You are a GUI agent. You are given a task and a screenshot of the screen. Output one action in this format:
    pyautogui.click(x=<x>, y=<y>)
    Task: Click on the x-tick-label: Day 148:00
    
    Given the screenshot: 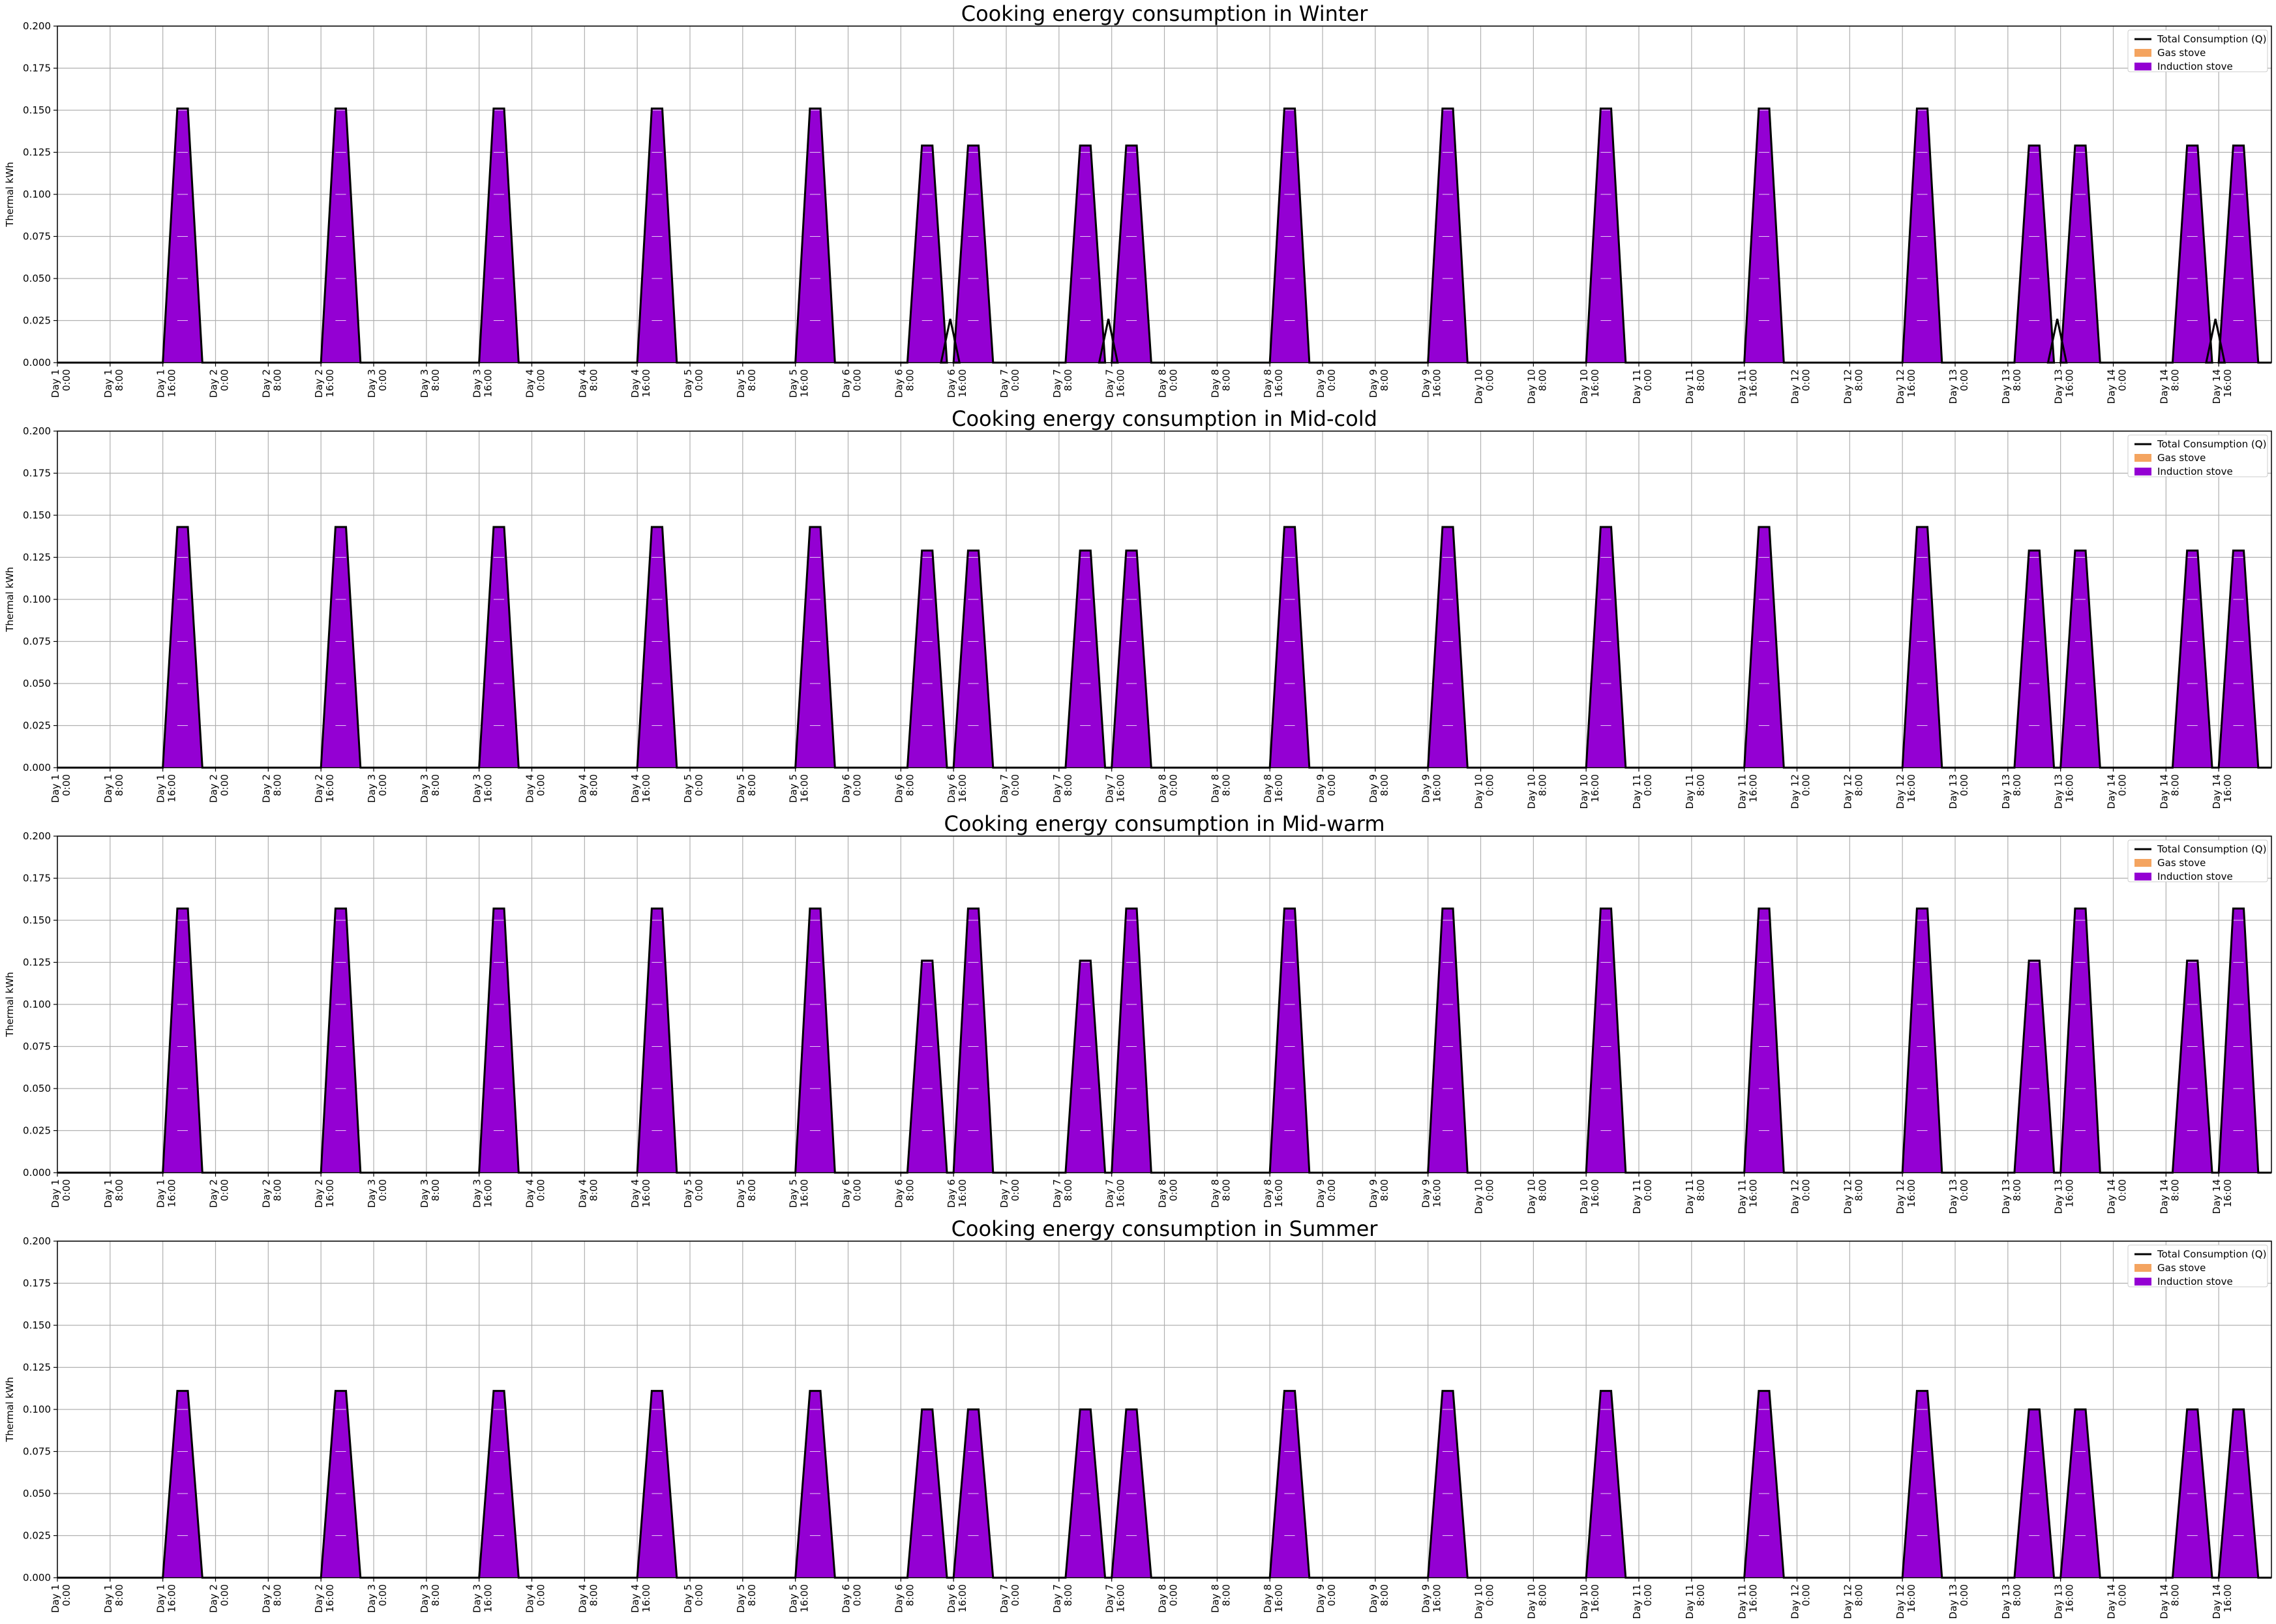 What is the action you would take?
    pyautogui.click(x=2169, y=791)
    